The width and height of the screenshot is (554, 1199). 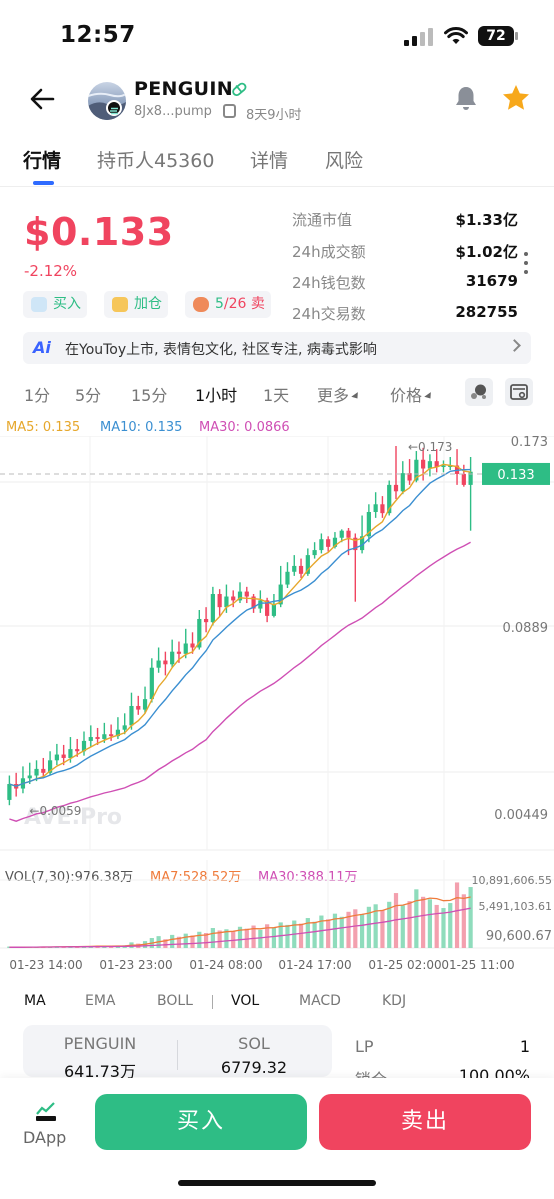 I want to click on volume-axis-label: 5,491,103.61, so click(x=515, y=906).